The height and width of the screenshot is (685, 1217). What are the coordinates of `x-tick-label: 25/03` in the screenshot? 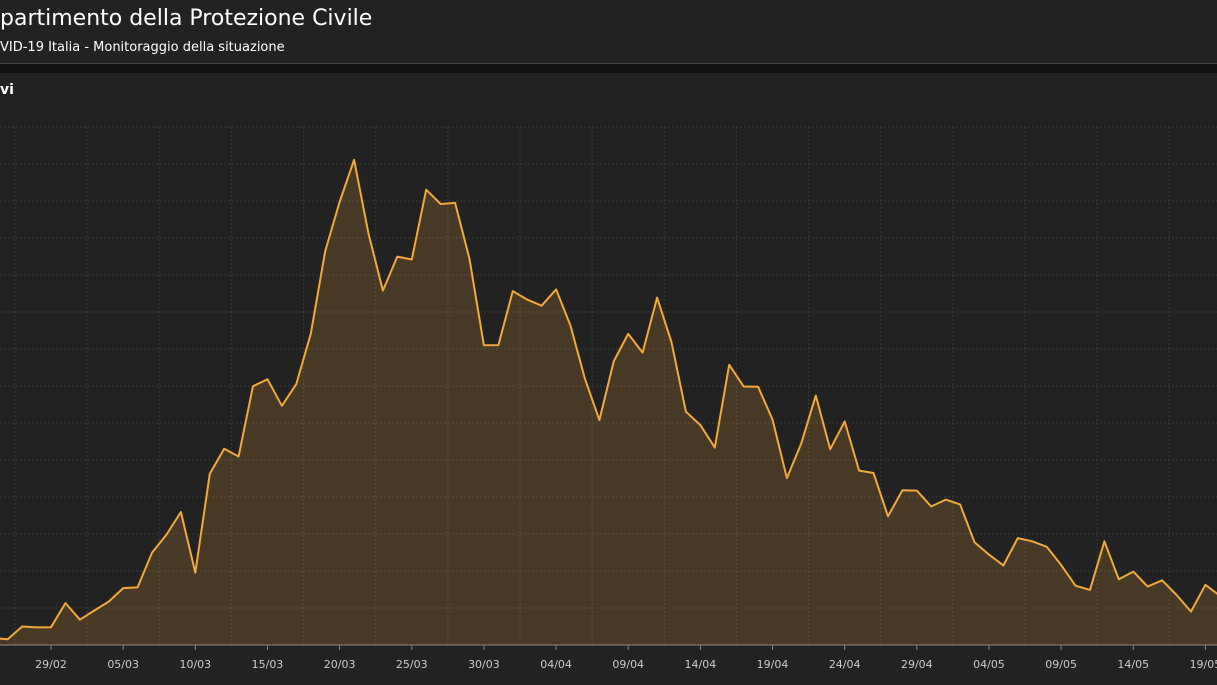 It's located at (412, 664).